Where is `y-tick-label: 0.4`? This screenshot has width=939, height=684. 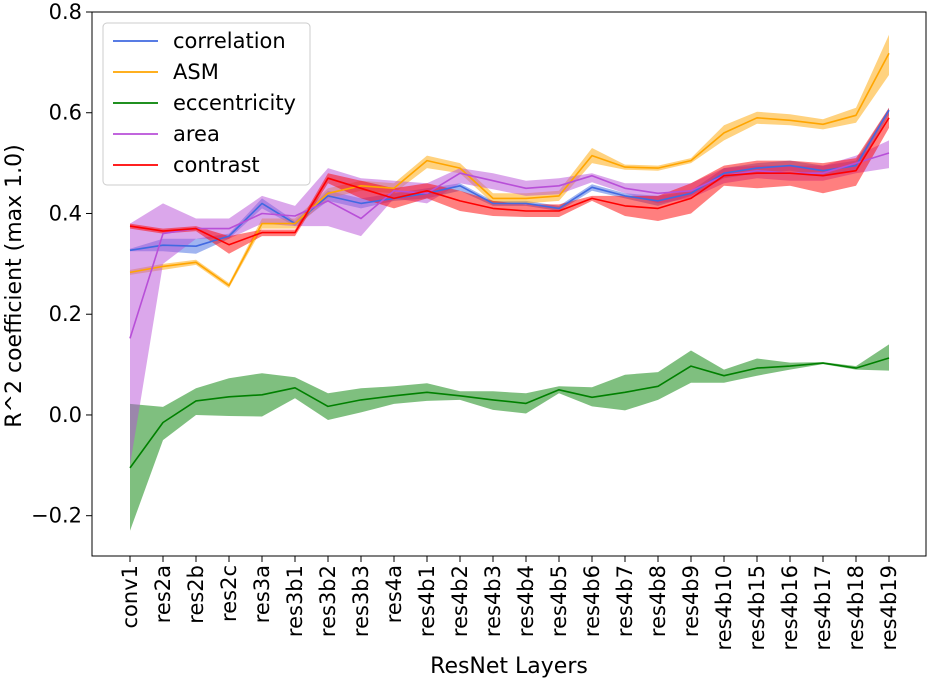
y-tick-label: 0.4 is located at coordinates (65, 213).